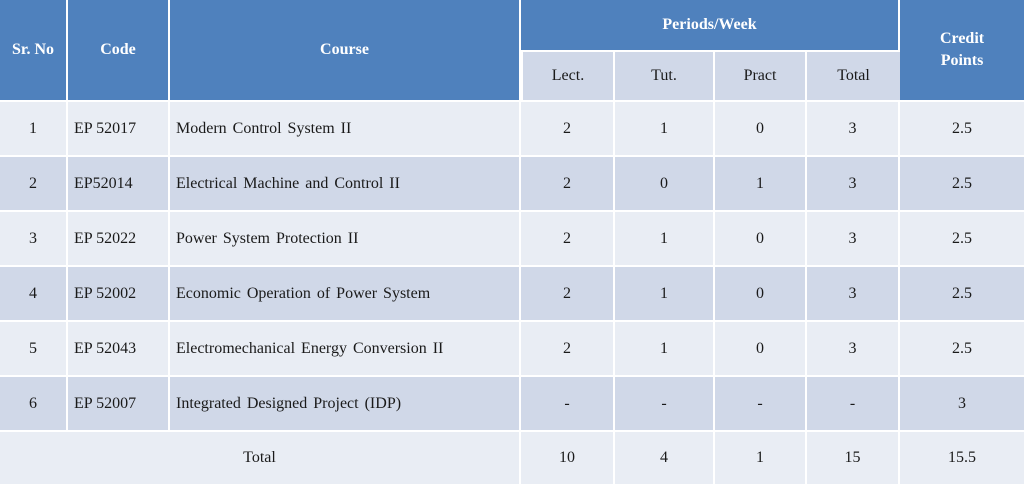 The image size is (1024, 492). I want to click on cell-sr: 3, so click(34, 239).